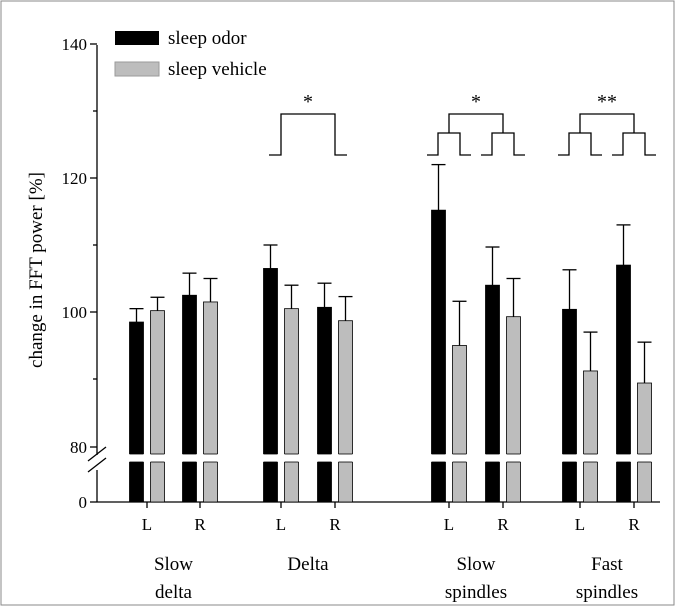  Describe the element at coordinates (607, 102) in the screenshot. I see `significance-star: **` at that location.